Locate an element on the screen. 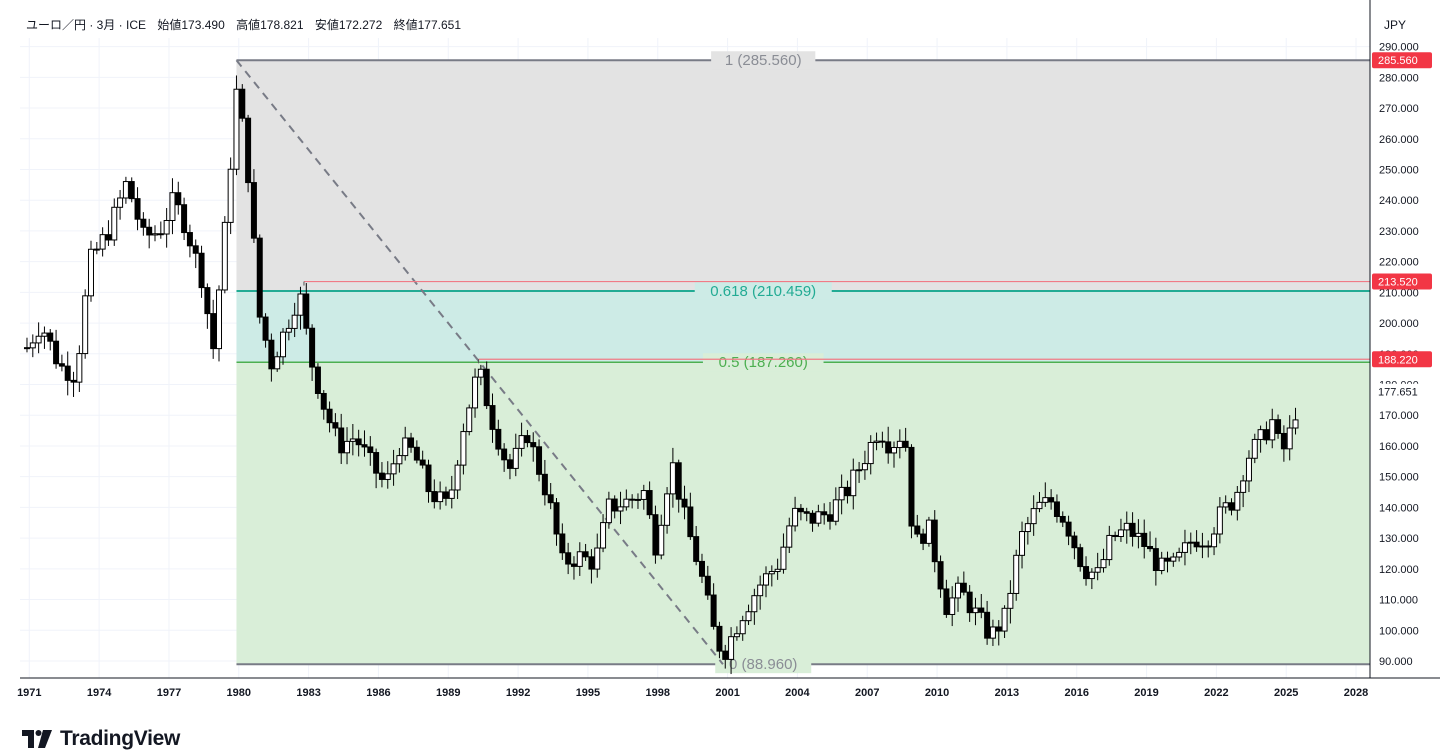  time-tick-label: 1980 is located at coordinates (239, 693).